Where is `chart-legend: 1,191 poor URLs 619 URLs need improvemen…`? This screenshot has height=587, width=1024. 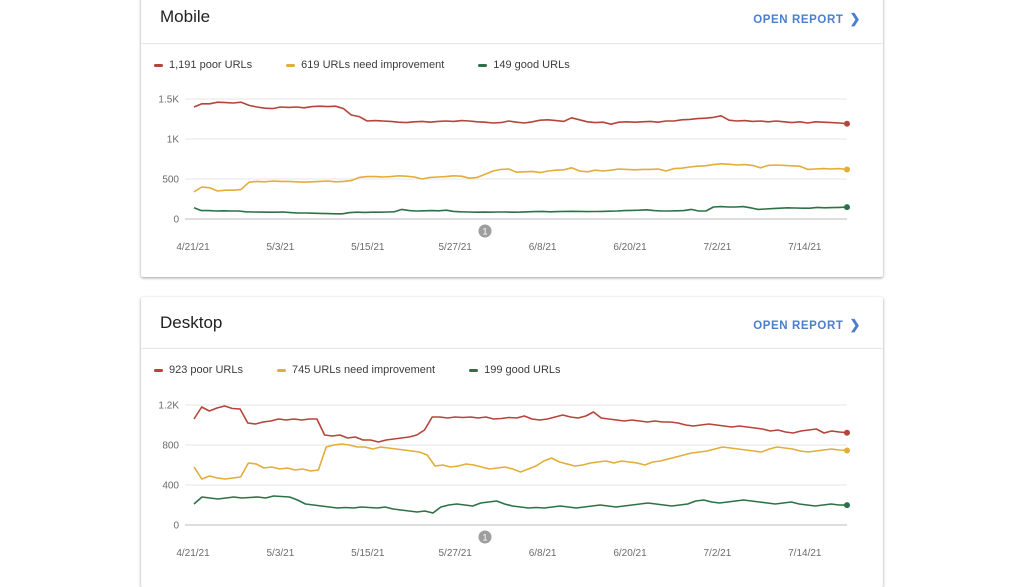
chart-legend: 1,191 poor URLs 619 URLs need improvemen… is located at coordinates (379, 65).